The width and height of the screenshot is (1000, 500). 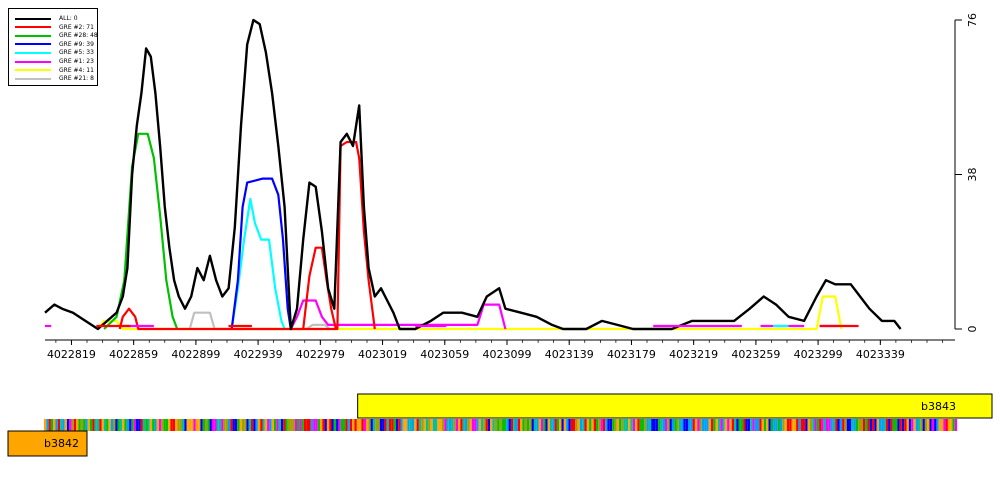 What do you see at coordinates (444, 354) in the screenshot?
I see `x-tick-label: 4023059` at bounding box center [444, 354].